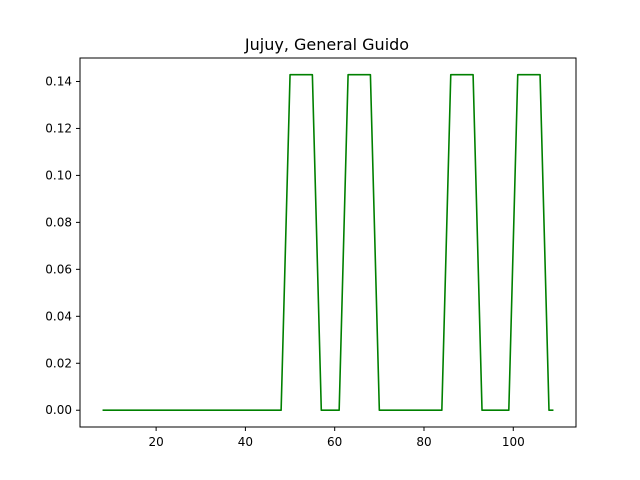  I want to click on y-tick-label: 0.08, so click(58, 222).